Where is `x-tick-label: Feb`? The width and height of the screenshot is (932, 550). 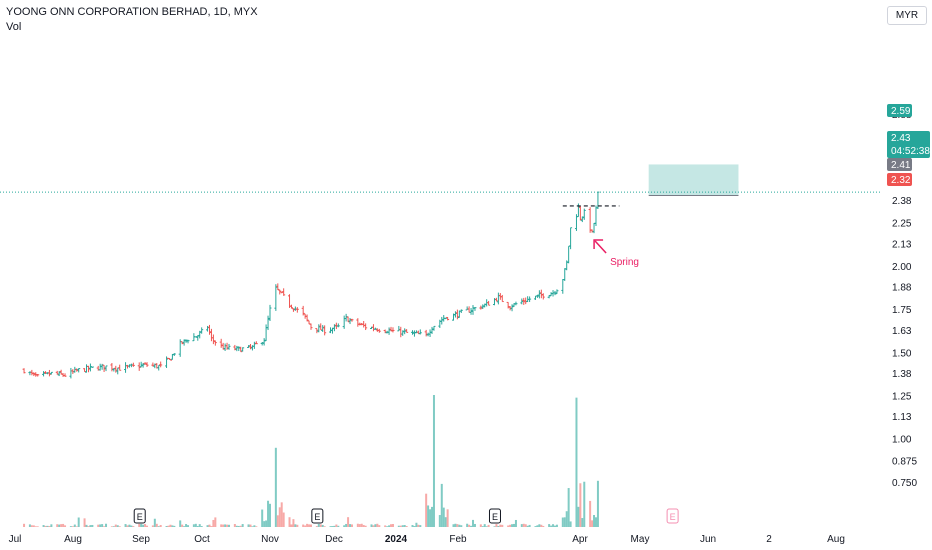 x-tick-label: Feb is located at coordinates (458, 539).